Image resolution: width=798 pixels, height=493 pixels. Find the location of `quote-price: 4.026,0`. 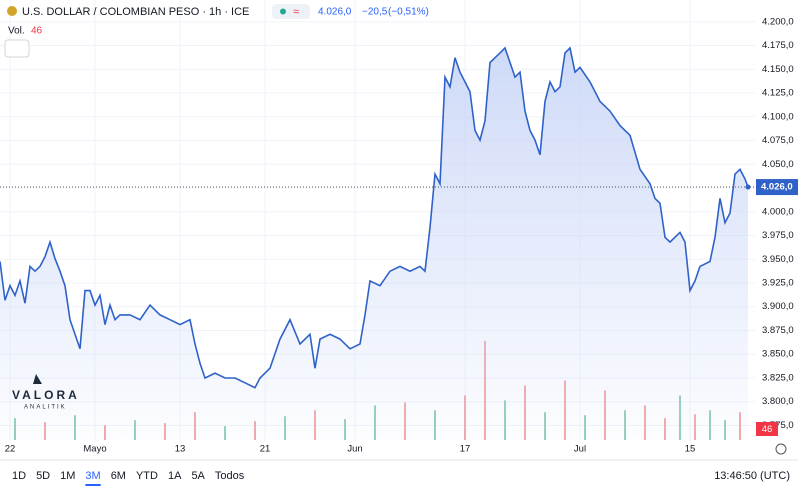

quote-price: 4.026,0 is located at coordinates (335, 12).